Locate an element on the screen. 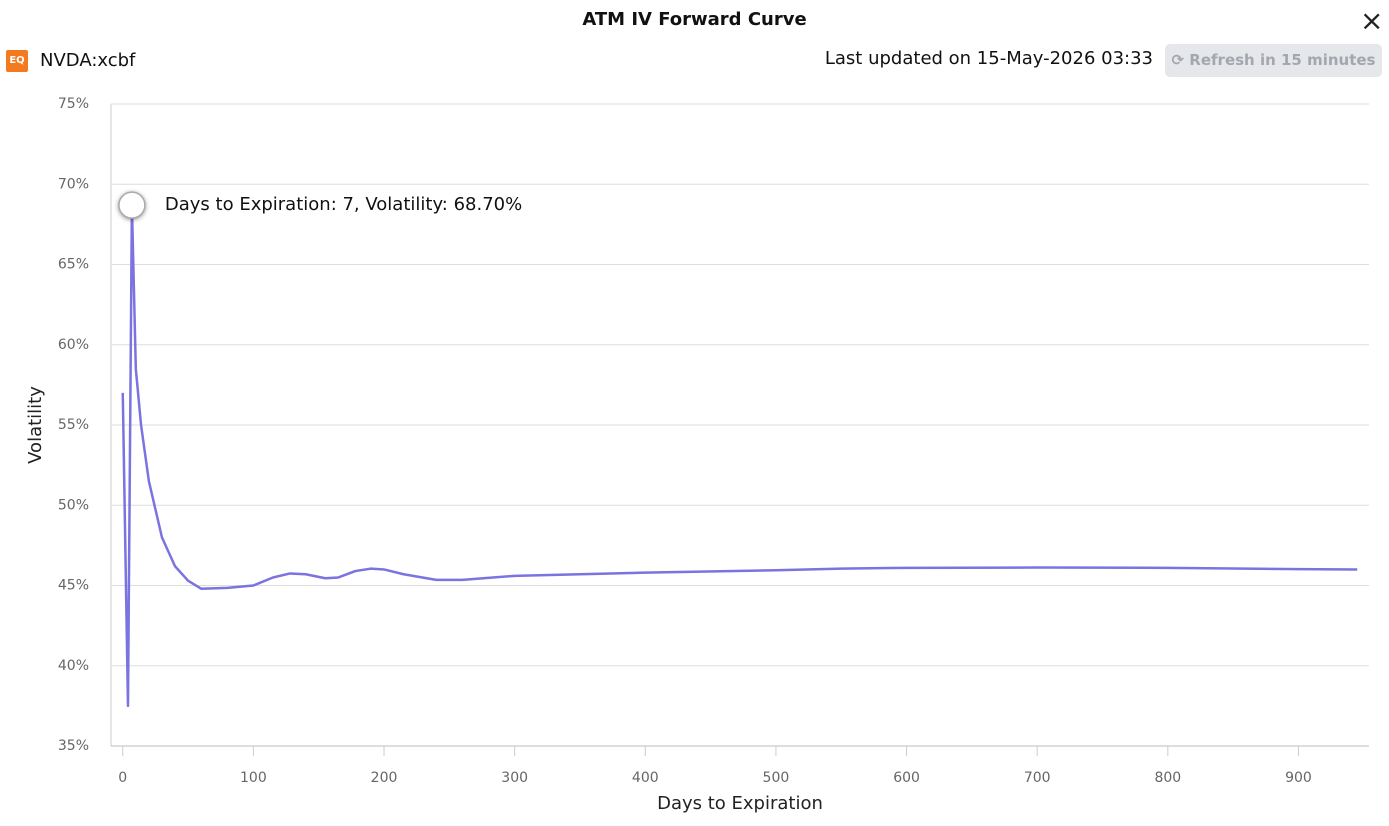  y-tick-label: 45% is located at coordinates (73, 586).